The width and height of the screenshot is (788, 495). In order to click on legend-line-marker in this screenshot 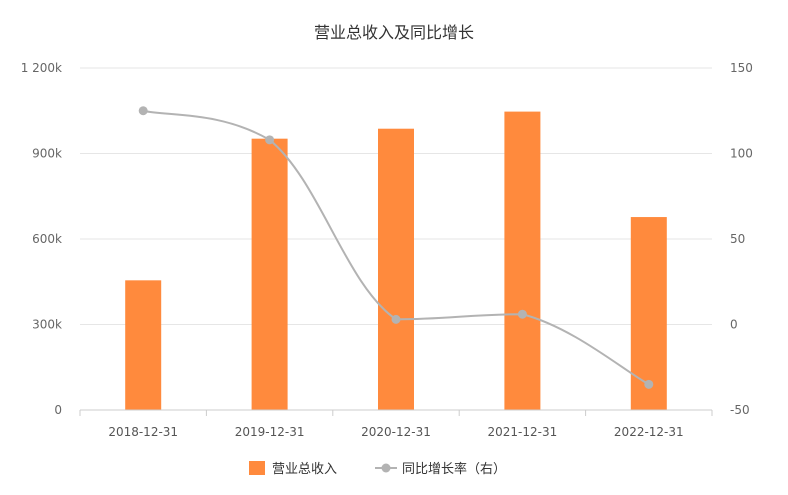, I will do `click(386, 468)`.